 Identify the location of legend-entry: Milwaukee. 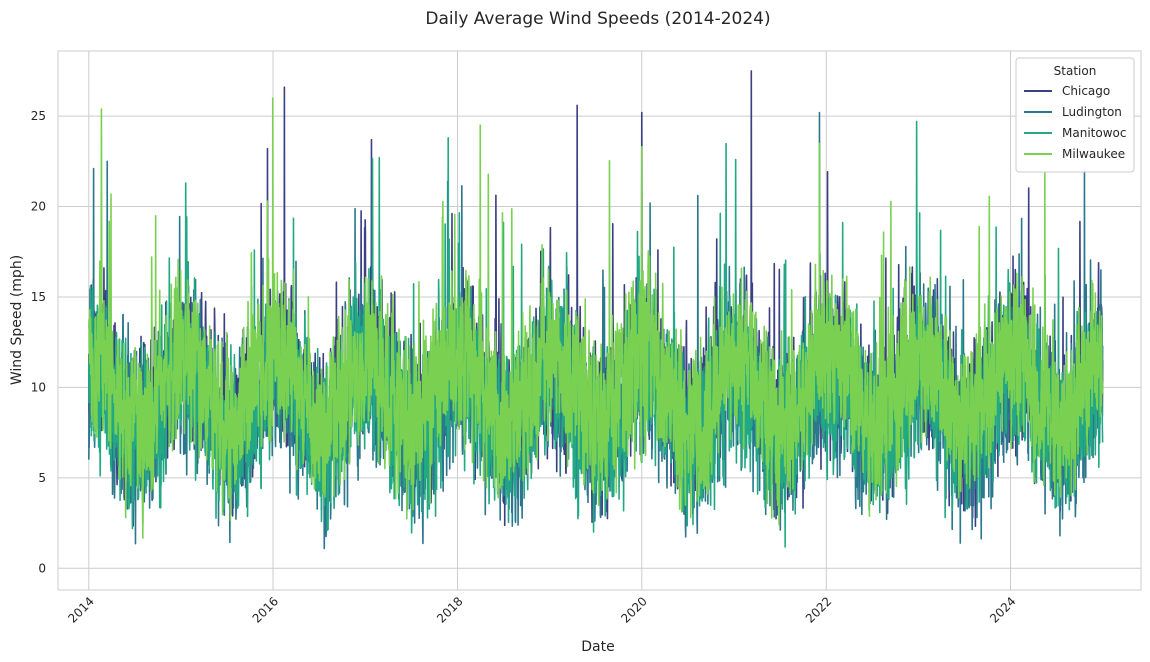
(1093, 154).